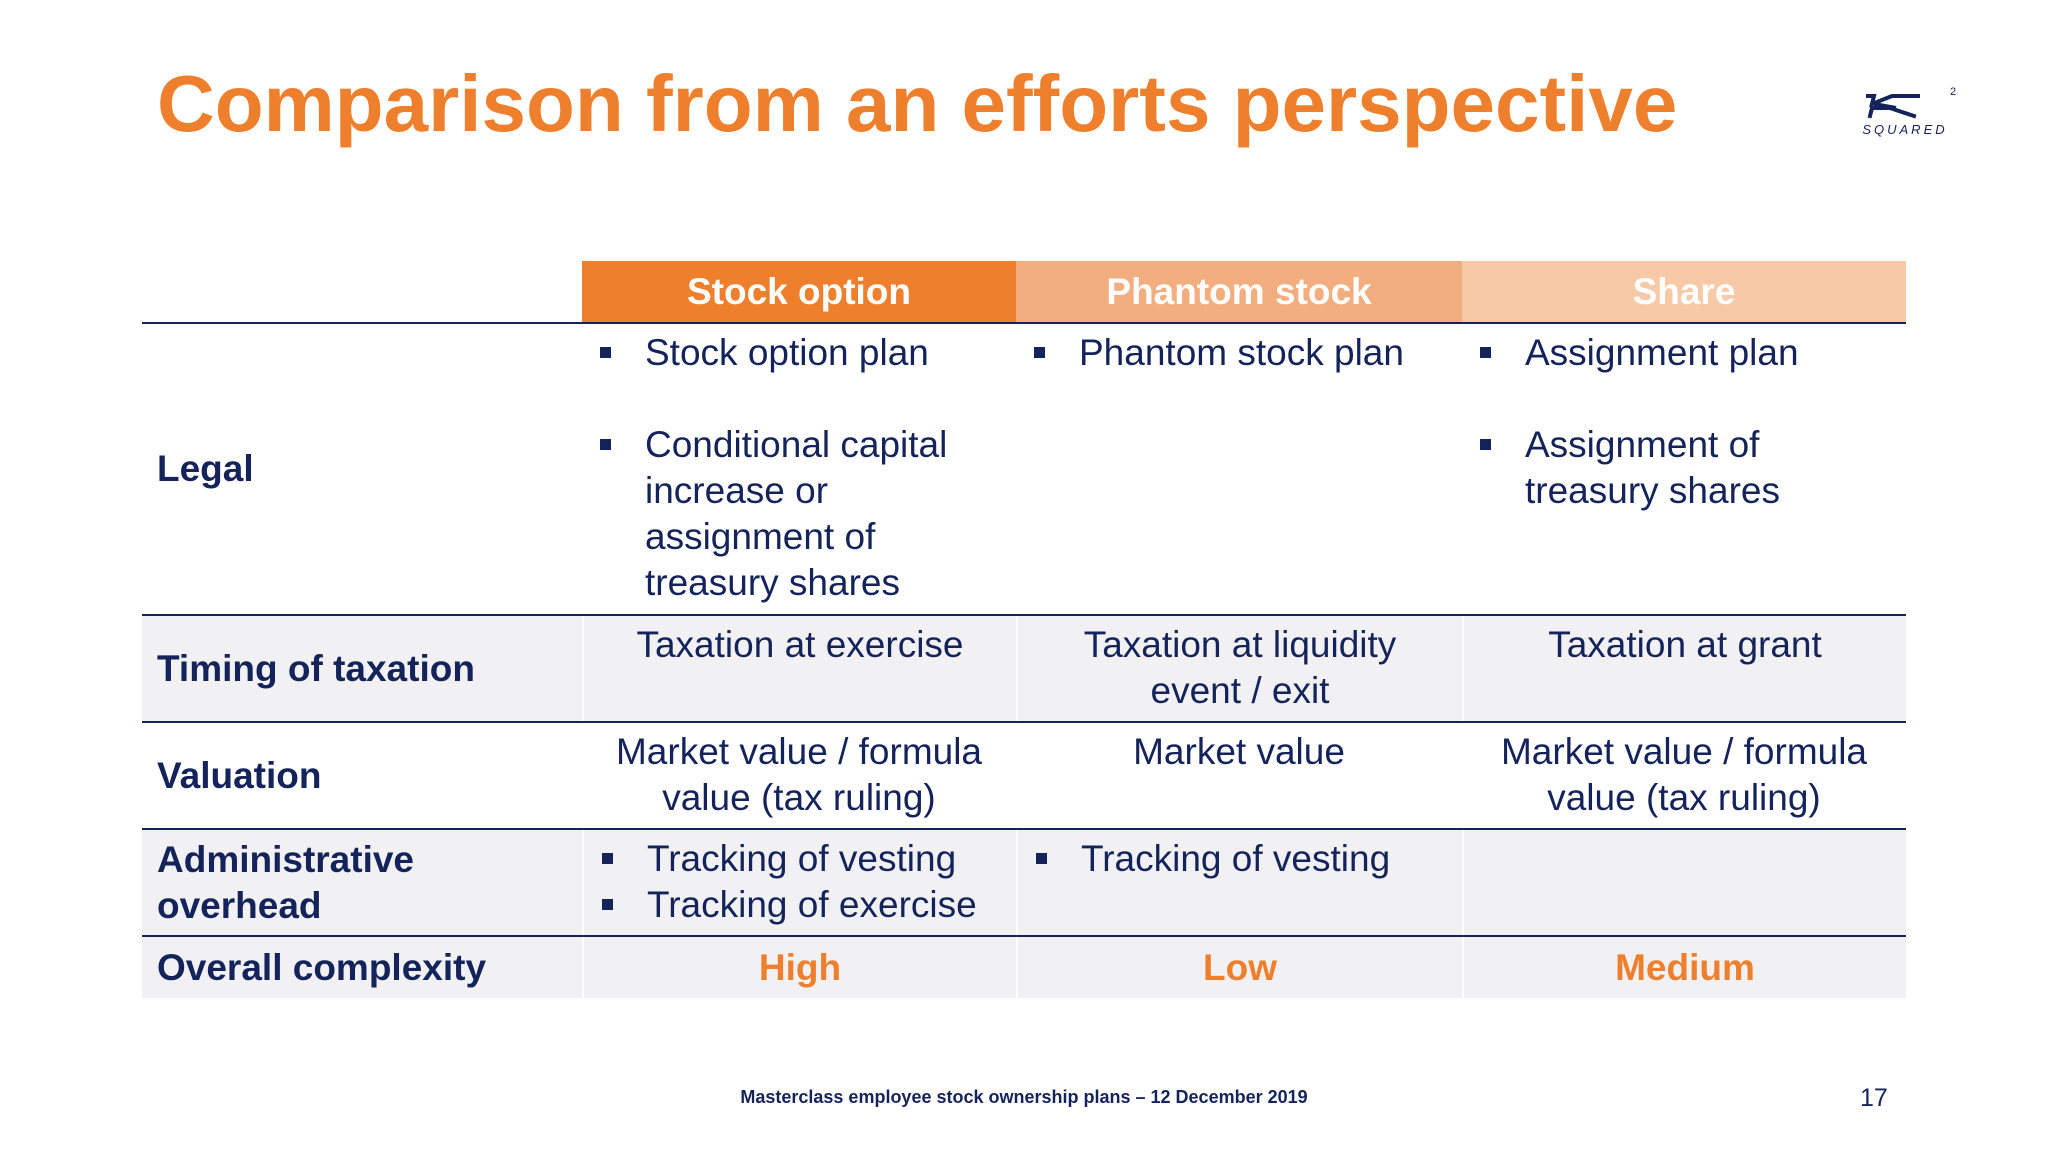 This screenshot has height=1152, width=2048. Describe the element at coordinates (1684, 353) in the screenshot. I see `list-item: Assignment plan` at that location.